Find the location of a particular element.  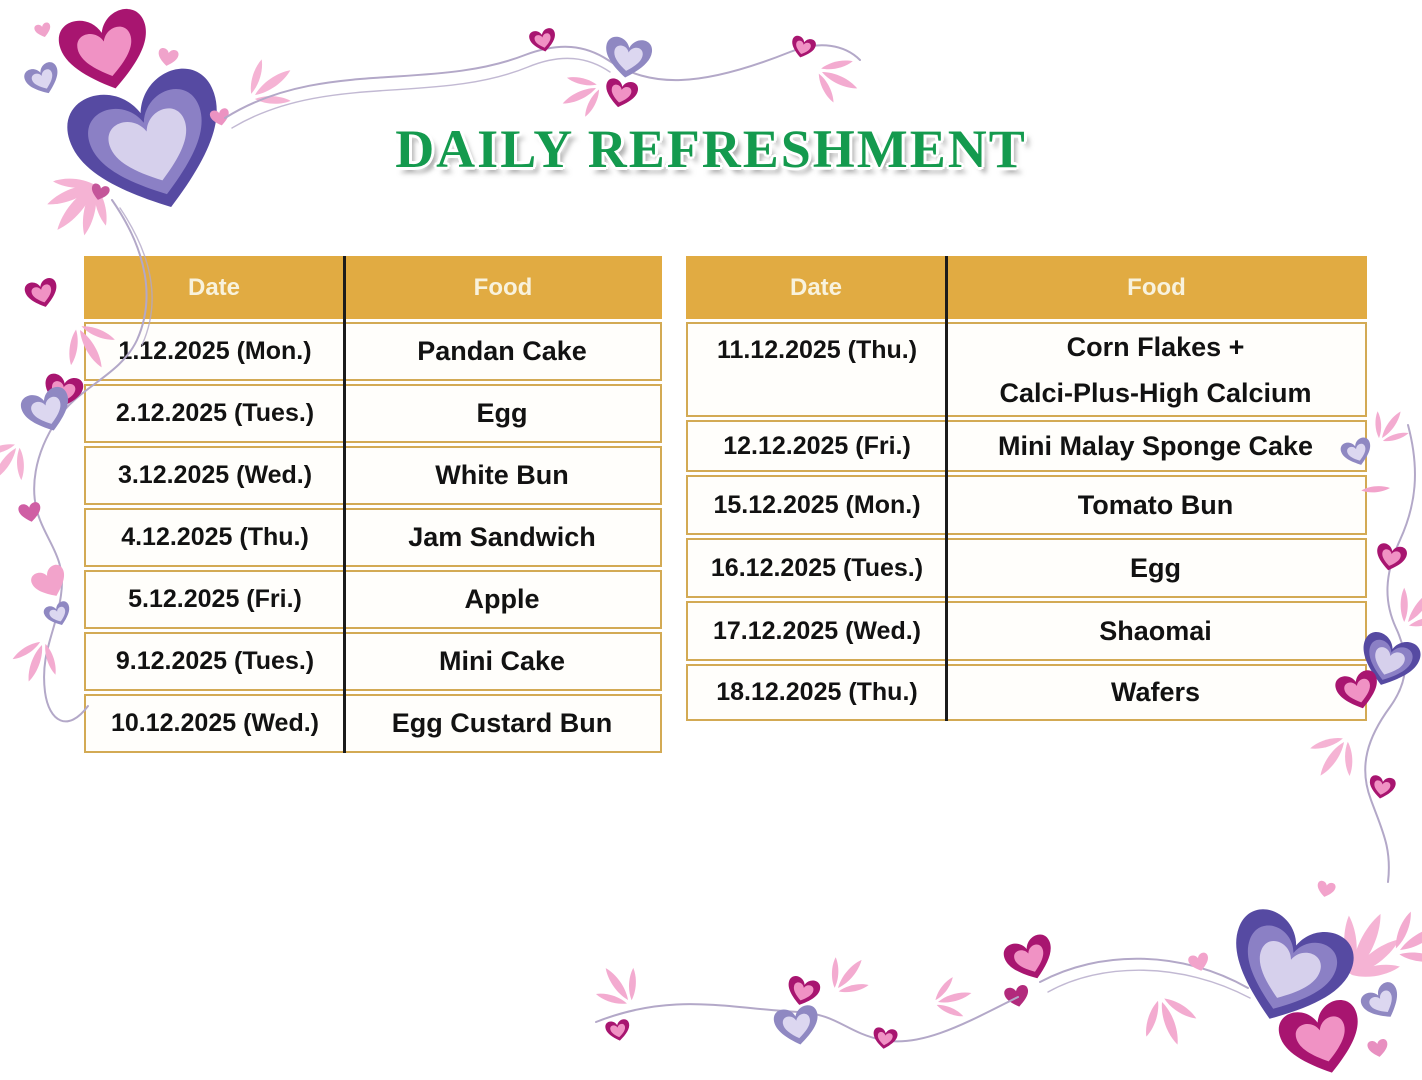

table-row: 3.12.2025 (Wed.) White Bun is located at coordinates (373, 475).